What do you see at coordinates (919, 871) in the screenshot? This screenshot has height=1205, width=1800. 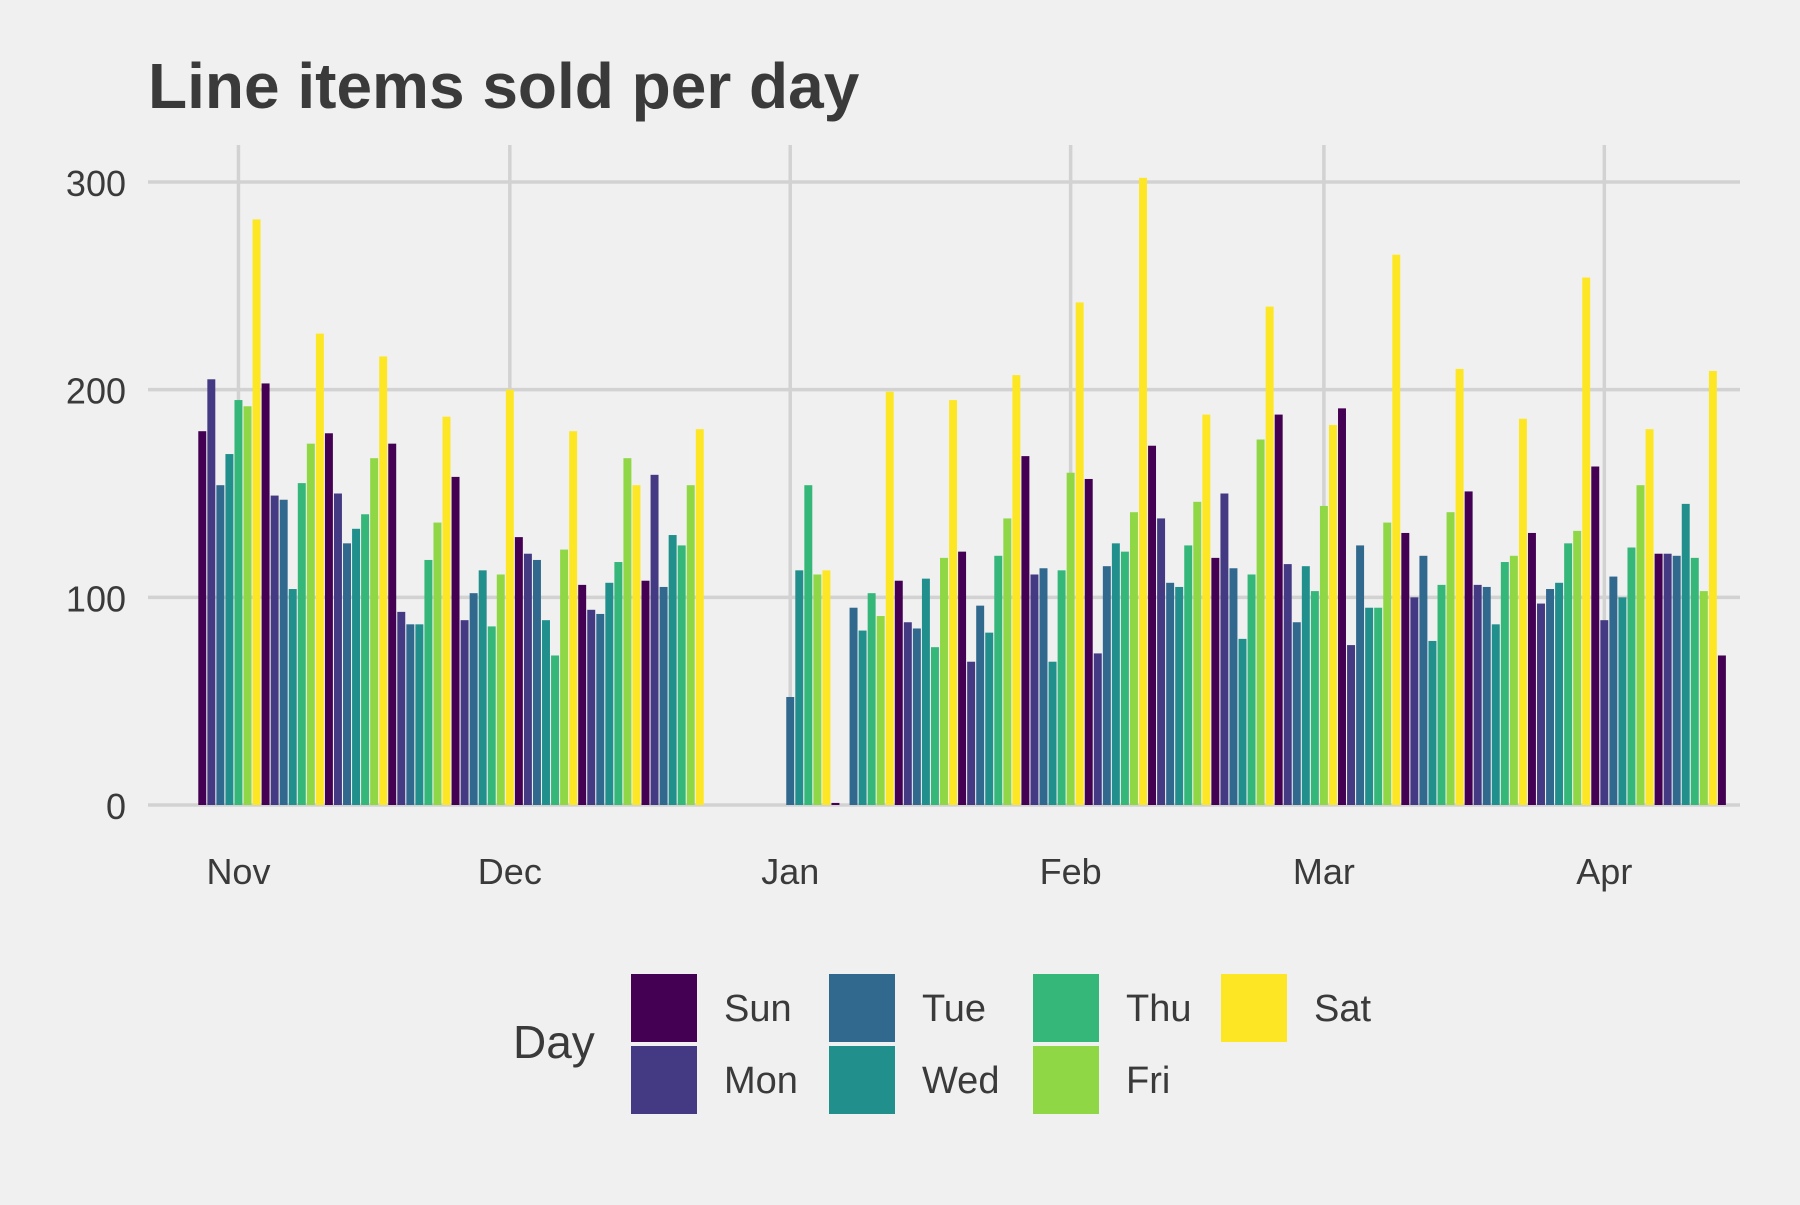 I see `x-axis: Nov Dec Jan Feb Mar Apr` at bounding box center [919, 871].